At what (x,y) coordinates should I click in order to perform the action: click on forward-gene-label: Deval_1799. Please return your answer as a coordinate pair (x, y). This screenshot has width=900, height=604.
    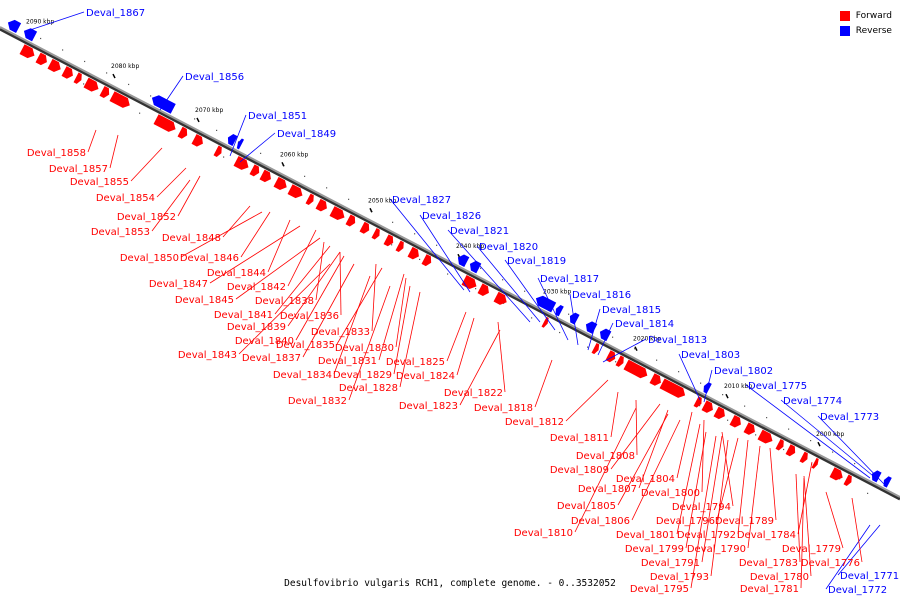
    Looking at the image, I should click on (654, 549).